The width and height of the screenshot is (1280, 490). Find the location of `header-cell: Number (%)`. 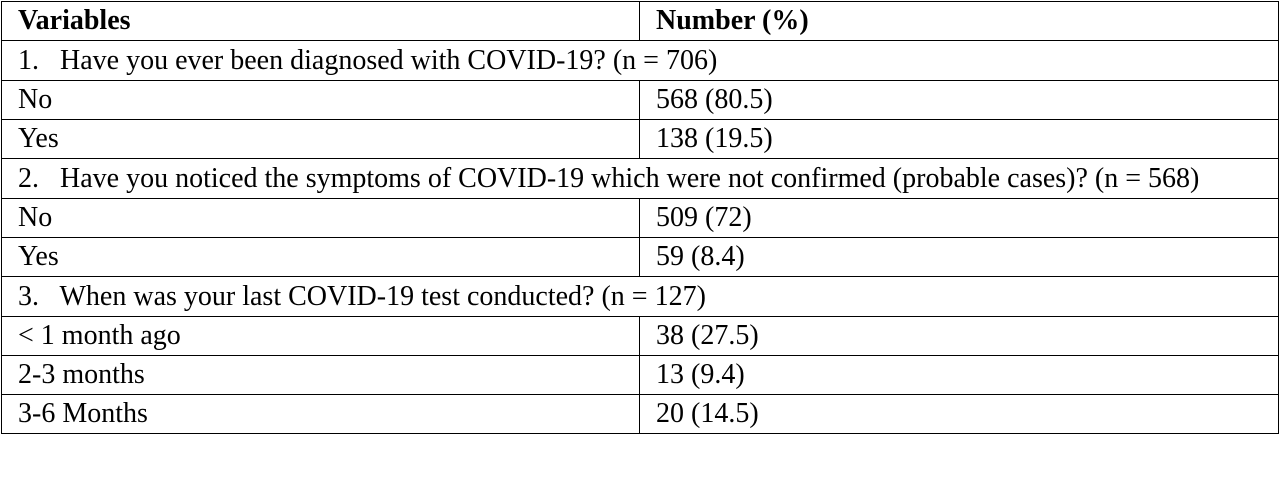

header-cell: Number (%) is located at coordinates (959, 21).